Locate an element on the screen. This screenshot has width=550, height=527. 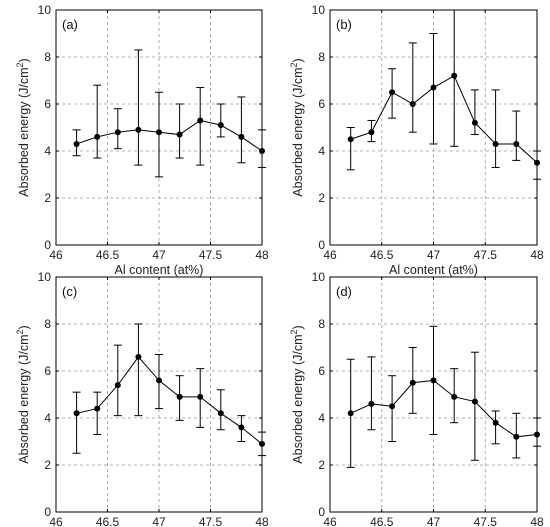
panel-label: (d) is located at coordinates (344, 291).